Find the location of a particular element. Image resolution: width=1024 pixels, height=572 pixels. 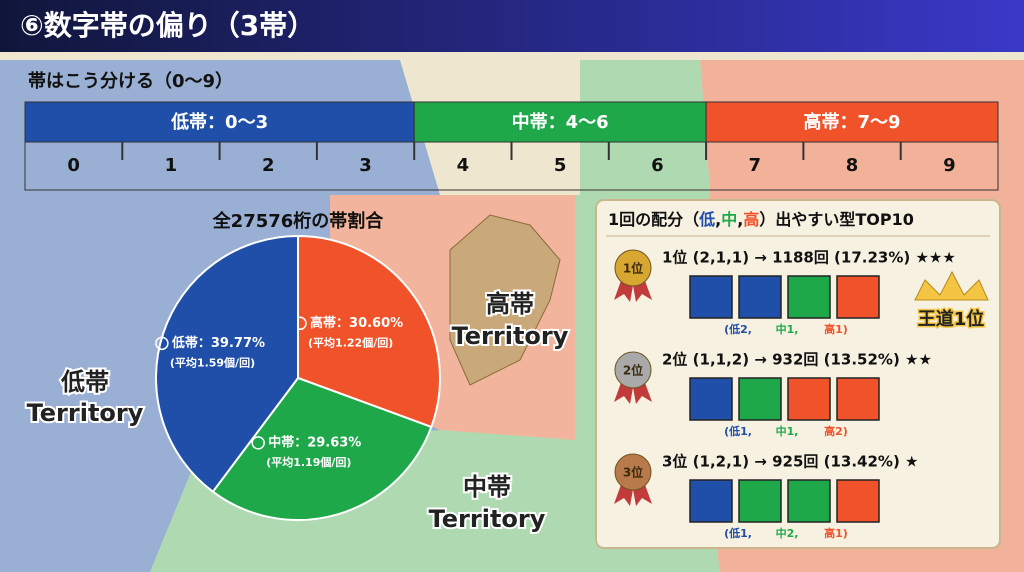

badge-text: 3位 is located at coordinates (633, 472).